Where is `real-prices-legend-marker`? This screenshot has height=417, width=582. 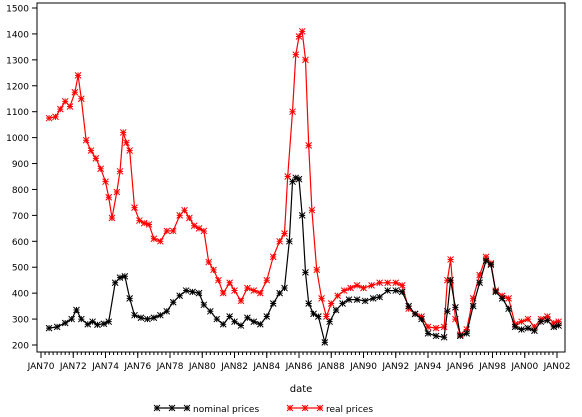 real-prices-legend-marker is located at coordinates (290, 408).